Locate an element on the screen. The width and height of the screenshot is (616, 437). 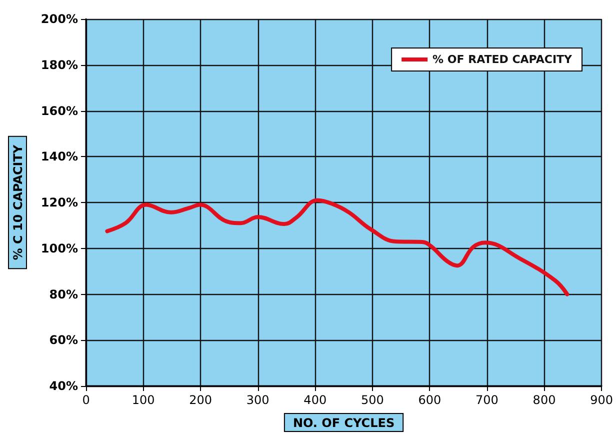
y-tick-label: 200% is located at coordinates (59, 19).